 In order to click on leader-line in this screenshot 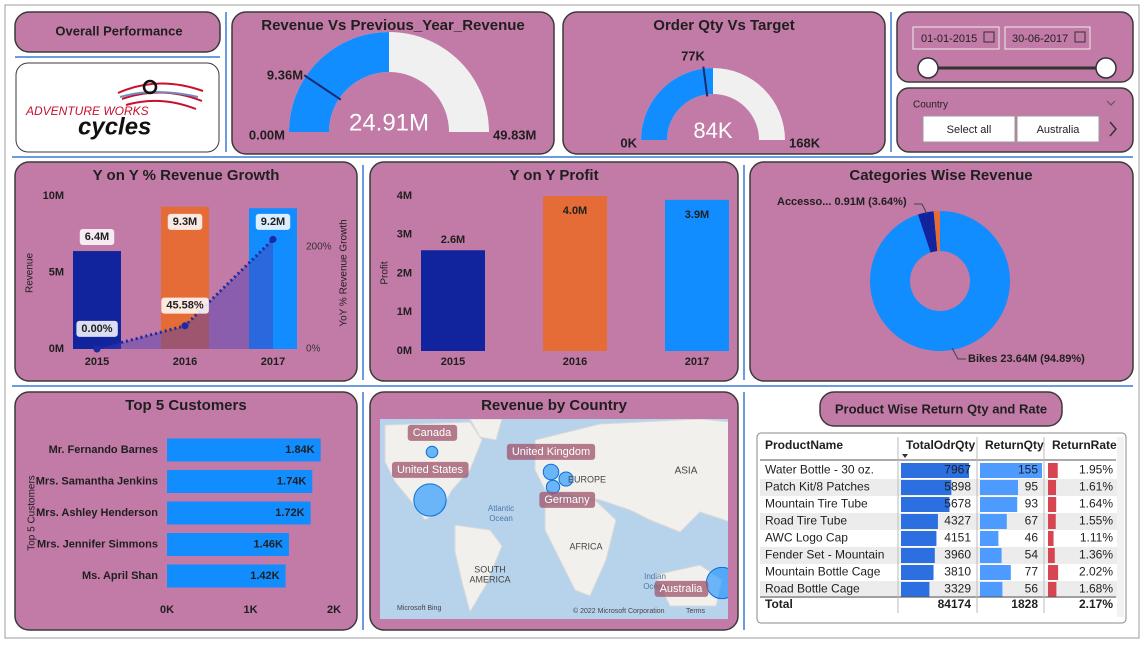, I will do `click(958, 353)`.